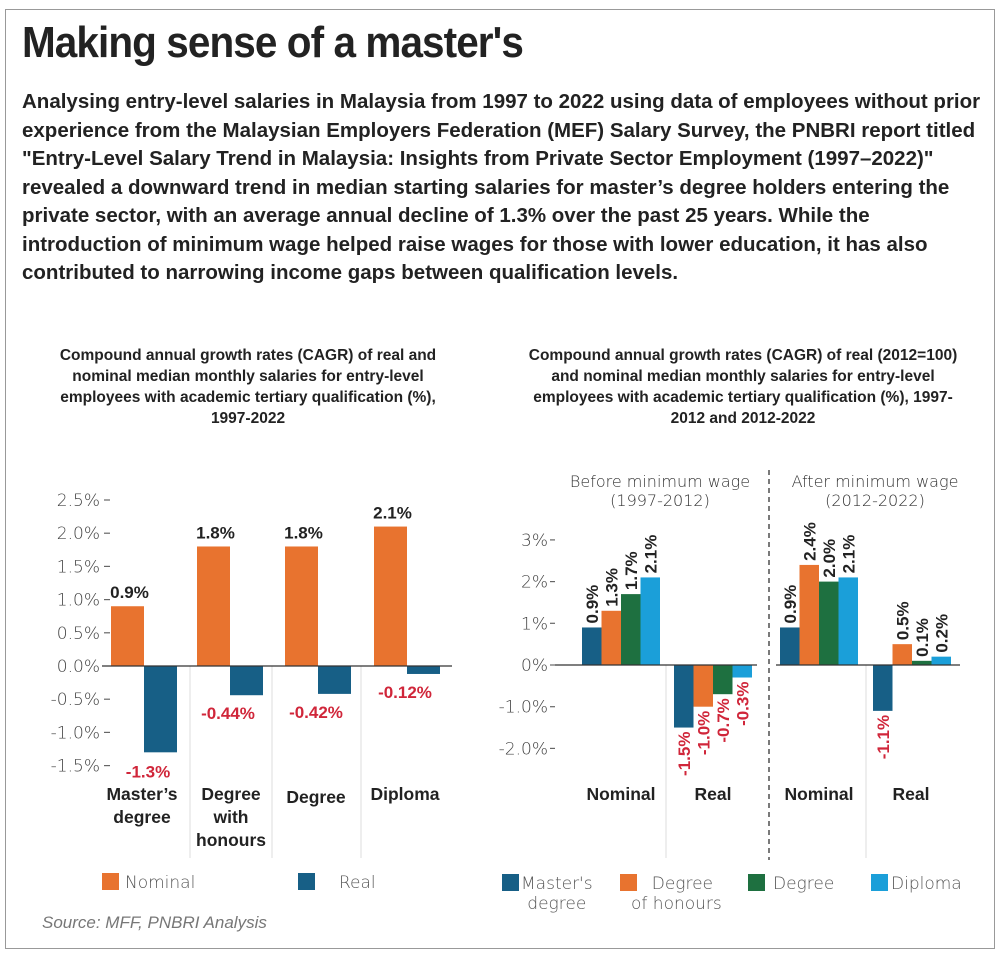 Image resolution: width=1000 pixels, height=959 pixels. Describe the element at coordinates (405, 692) in the screenshot. I see `data-label-real: -0.12%` at that location.